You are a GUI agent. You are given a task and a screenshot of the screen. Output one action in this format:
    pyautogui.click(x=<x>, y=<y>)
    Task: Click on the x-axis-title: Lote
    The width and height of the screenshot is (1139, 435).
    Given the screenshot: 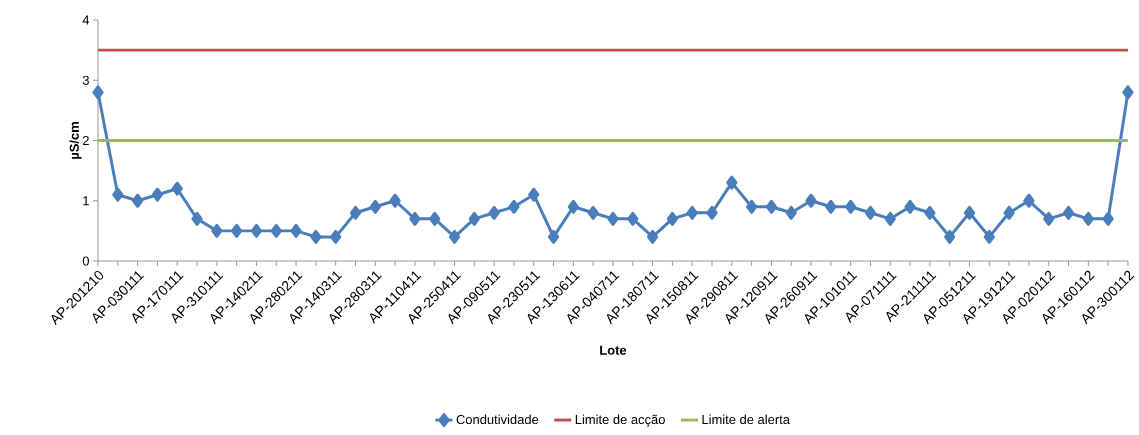 What is the action you would take?
    pyautogui.click(x=613, y=350)
    